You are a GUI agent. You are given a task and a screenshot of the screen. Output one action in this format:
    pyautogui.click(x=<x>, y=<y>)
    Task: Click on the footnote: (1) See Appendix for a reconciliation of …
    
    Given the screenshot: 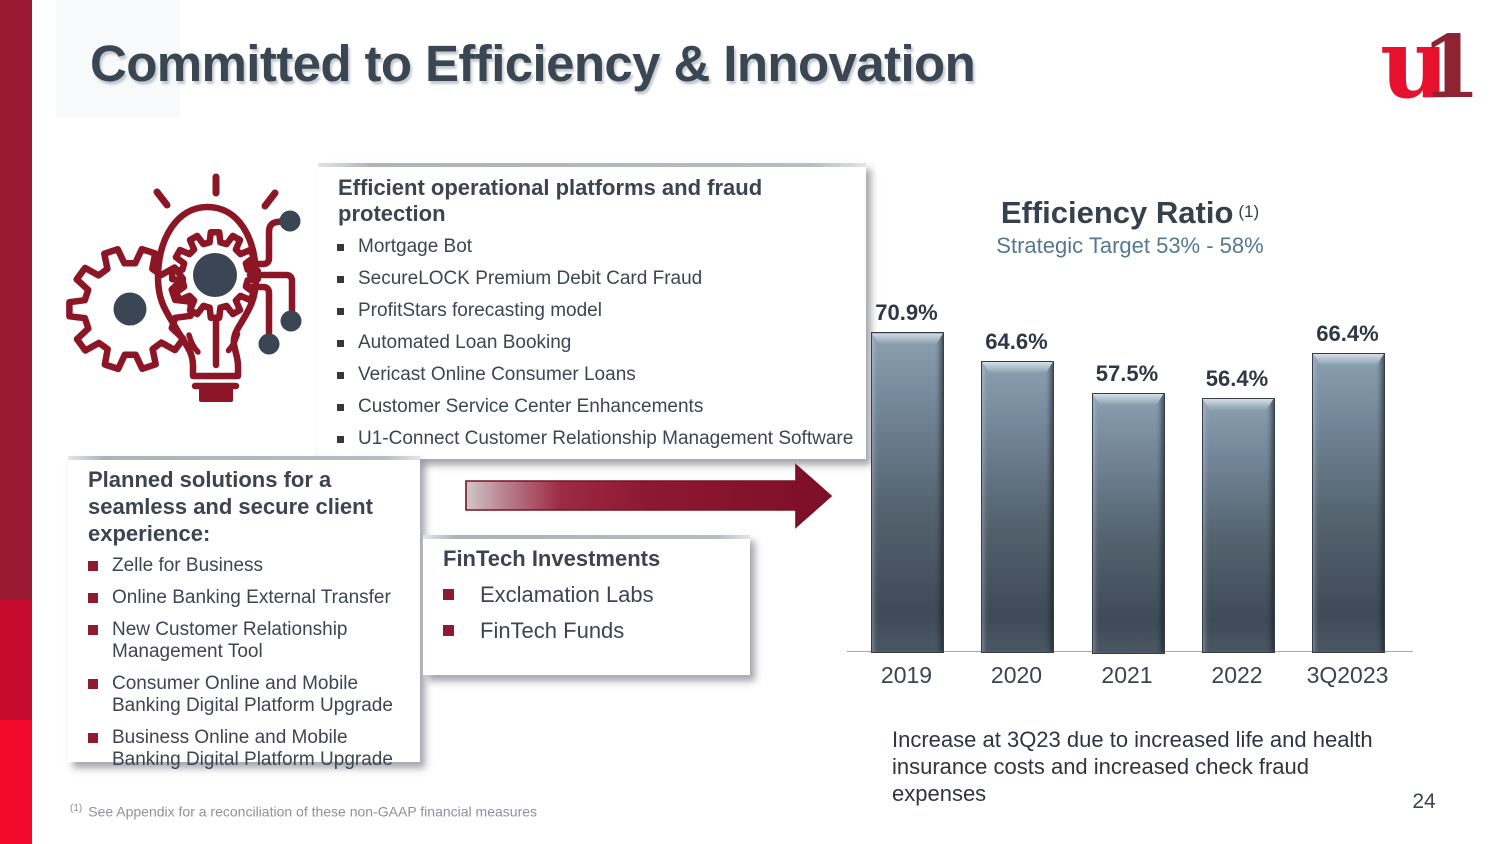 What is the action you would take?
    pyautogui.click(x=303, y=811)
    